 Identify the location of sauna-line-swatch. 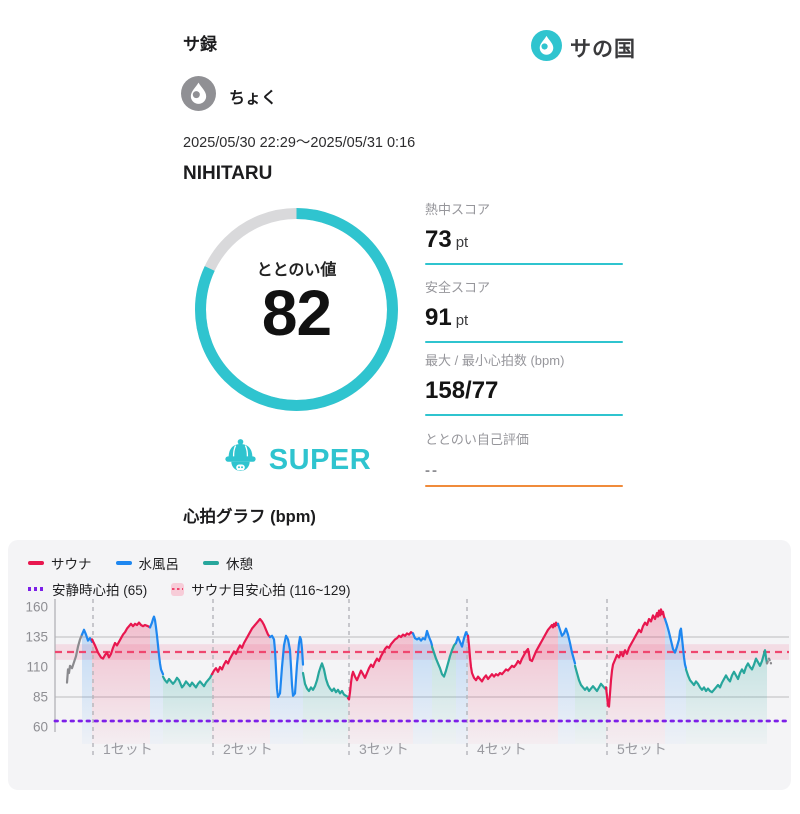
(36, 563).